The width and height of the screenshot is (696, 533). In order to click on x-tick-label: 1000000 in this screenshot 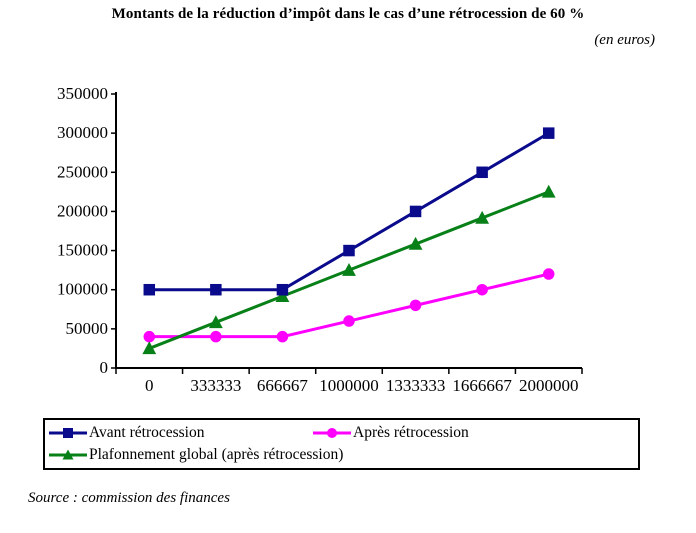, I will do `click(349, 385)`.